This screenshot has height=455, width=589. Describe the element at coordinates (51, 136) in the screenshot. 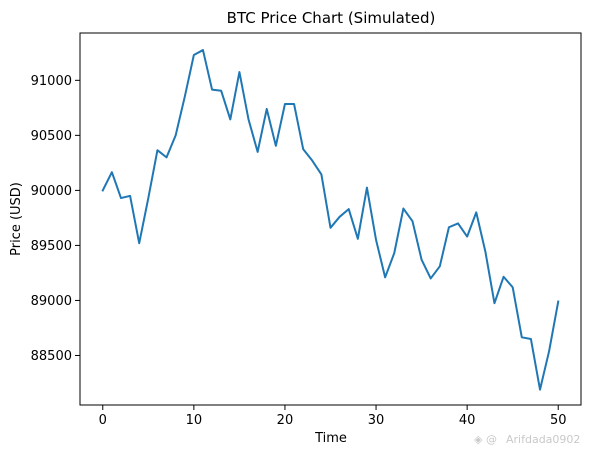

I see `y-tick-label-90500: 90500` at that location.